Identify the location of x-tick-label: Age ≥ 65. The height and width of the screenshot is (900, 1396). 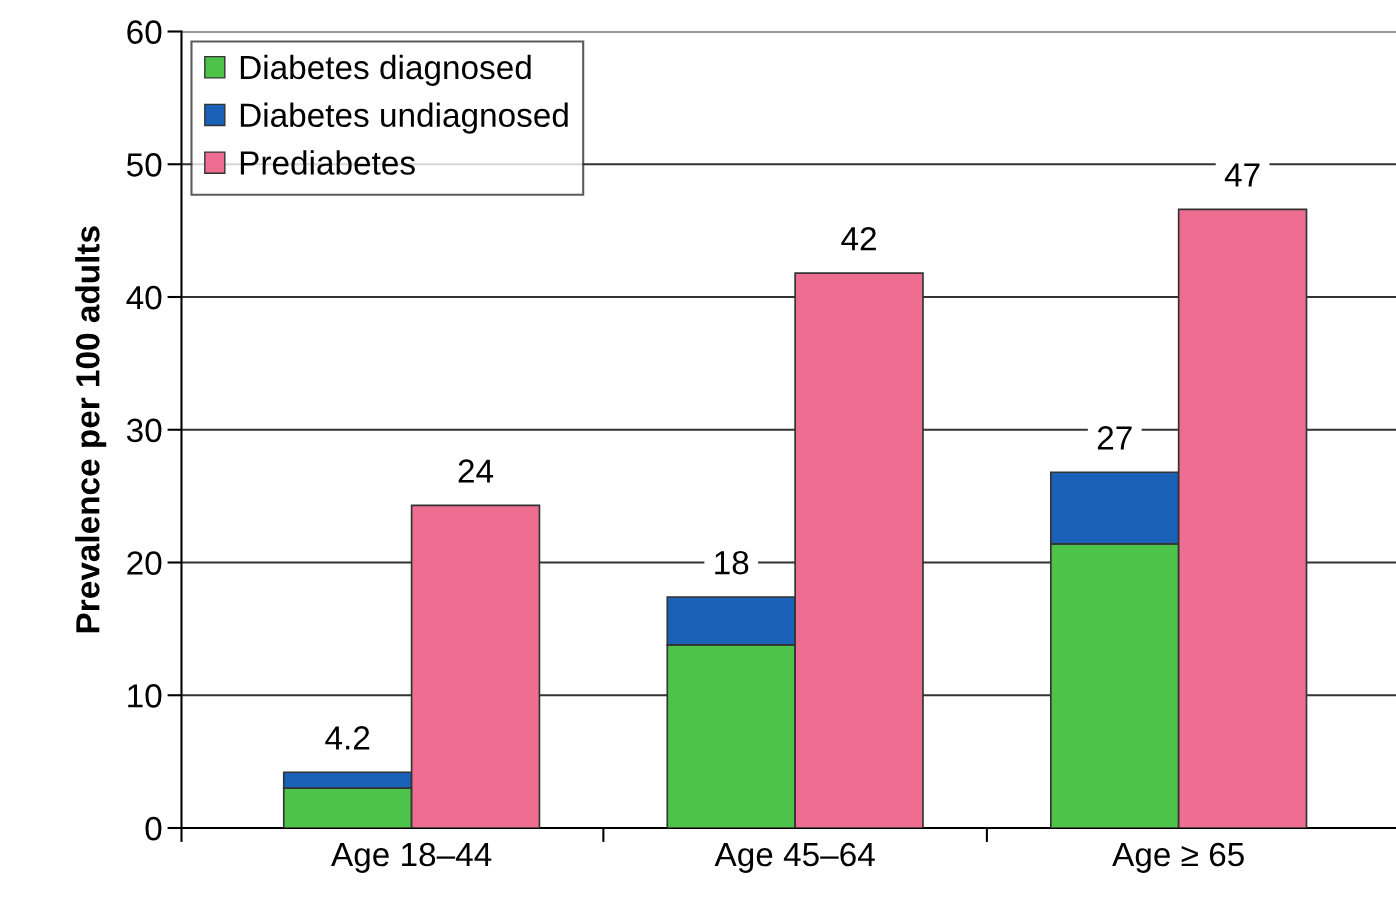
(1178, 857).